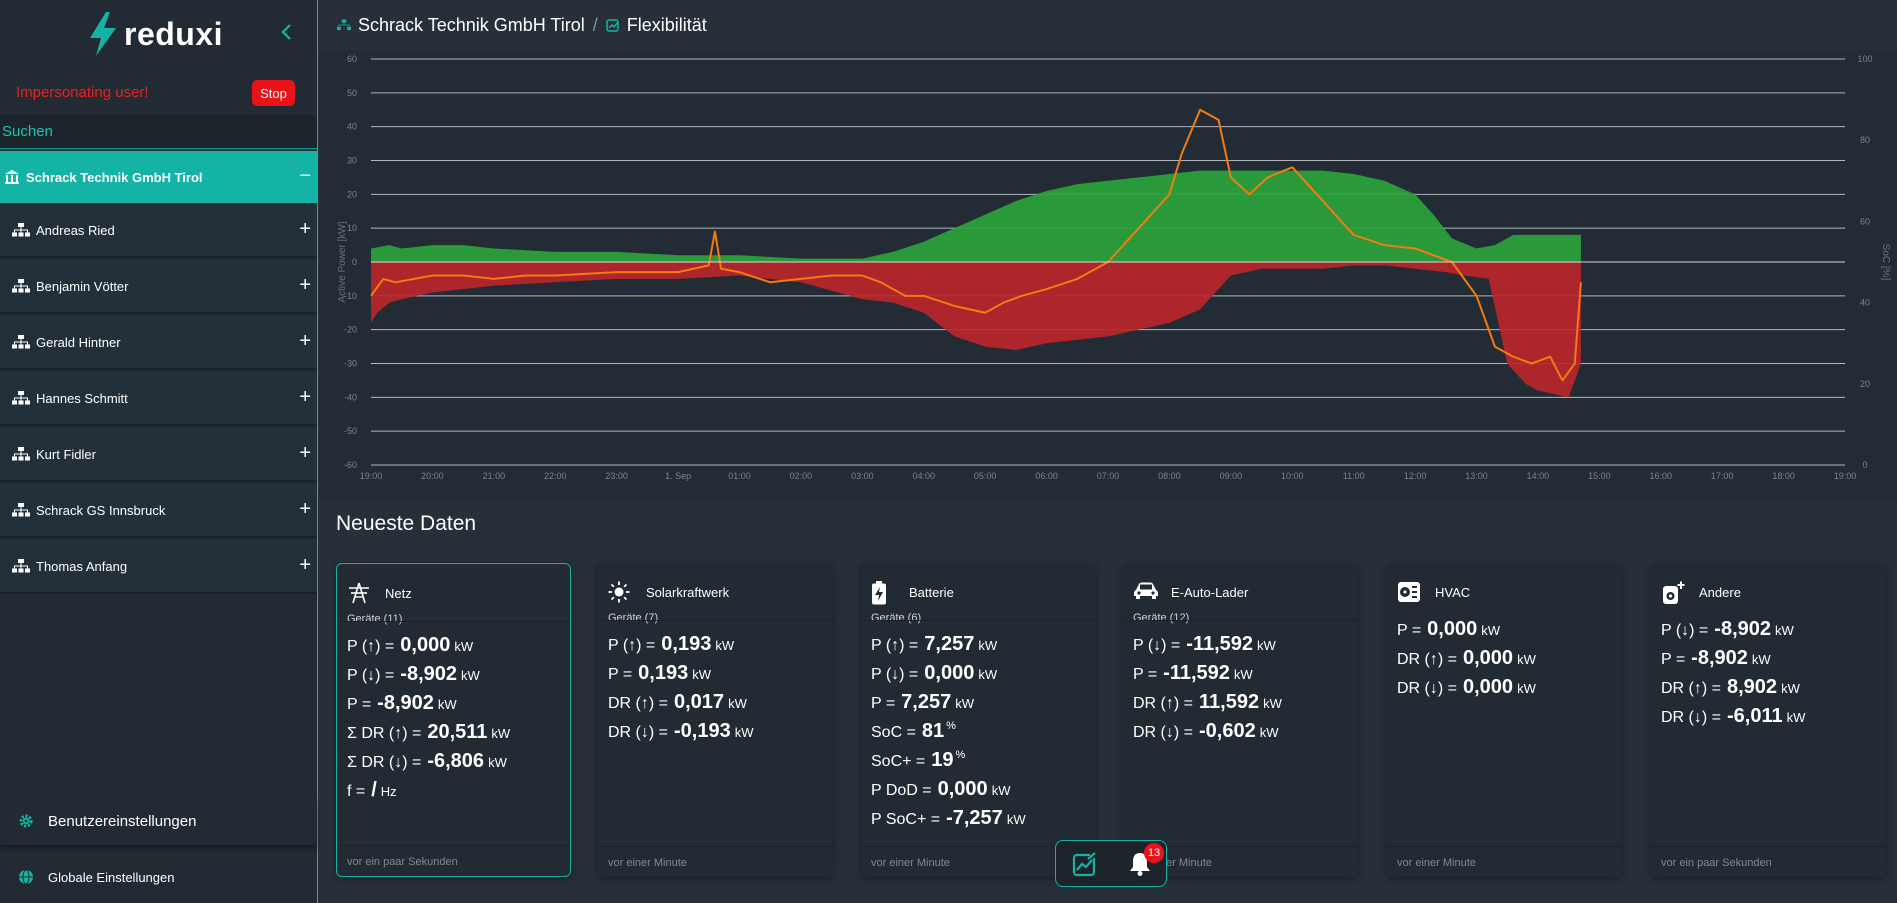 The width and height of the screenshot is (1897, 903). What do you see at coordinates (1169, 476) in the screenshot?
I see `x-tick-label: 08:00` at bounding box center [1169, 476].